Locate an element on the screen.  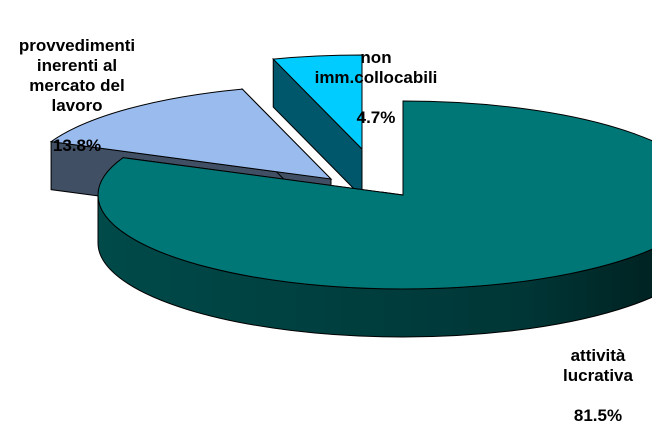
slice-value-label: 13.8% is located at coordinates (77, 145).